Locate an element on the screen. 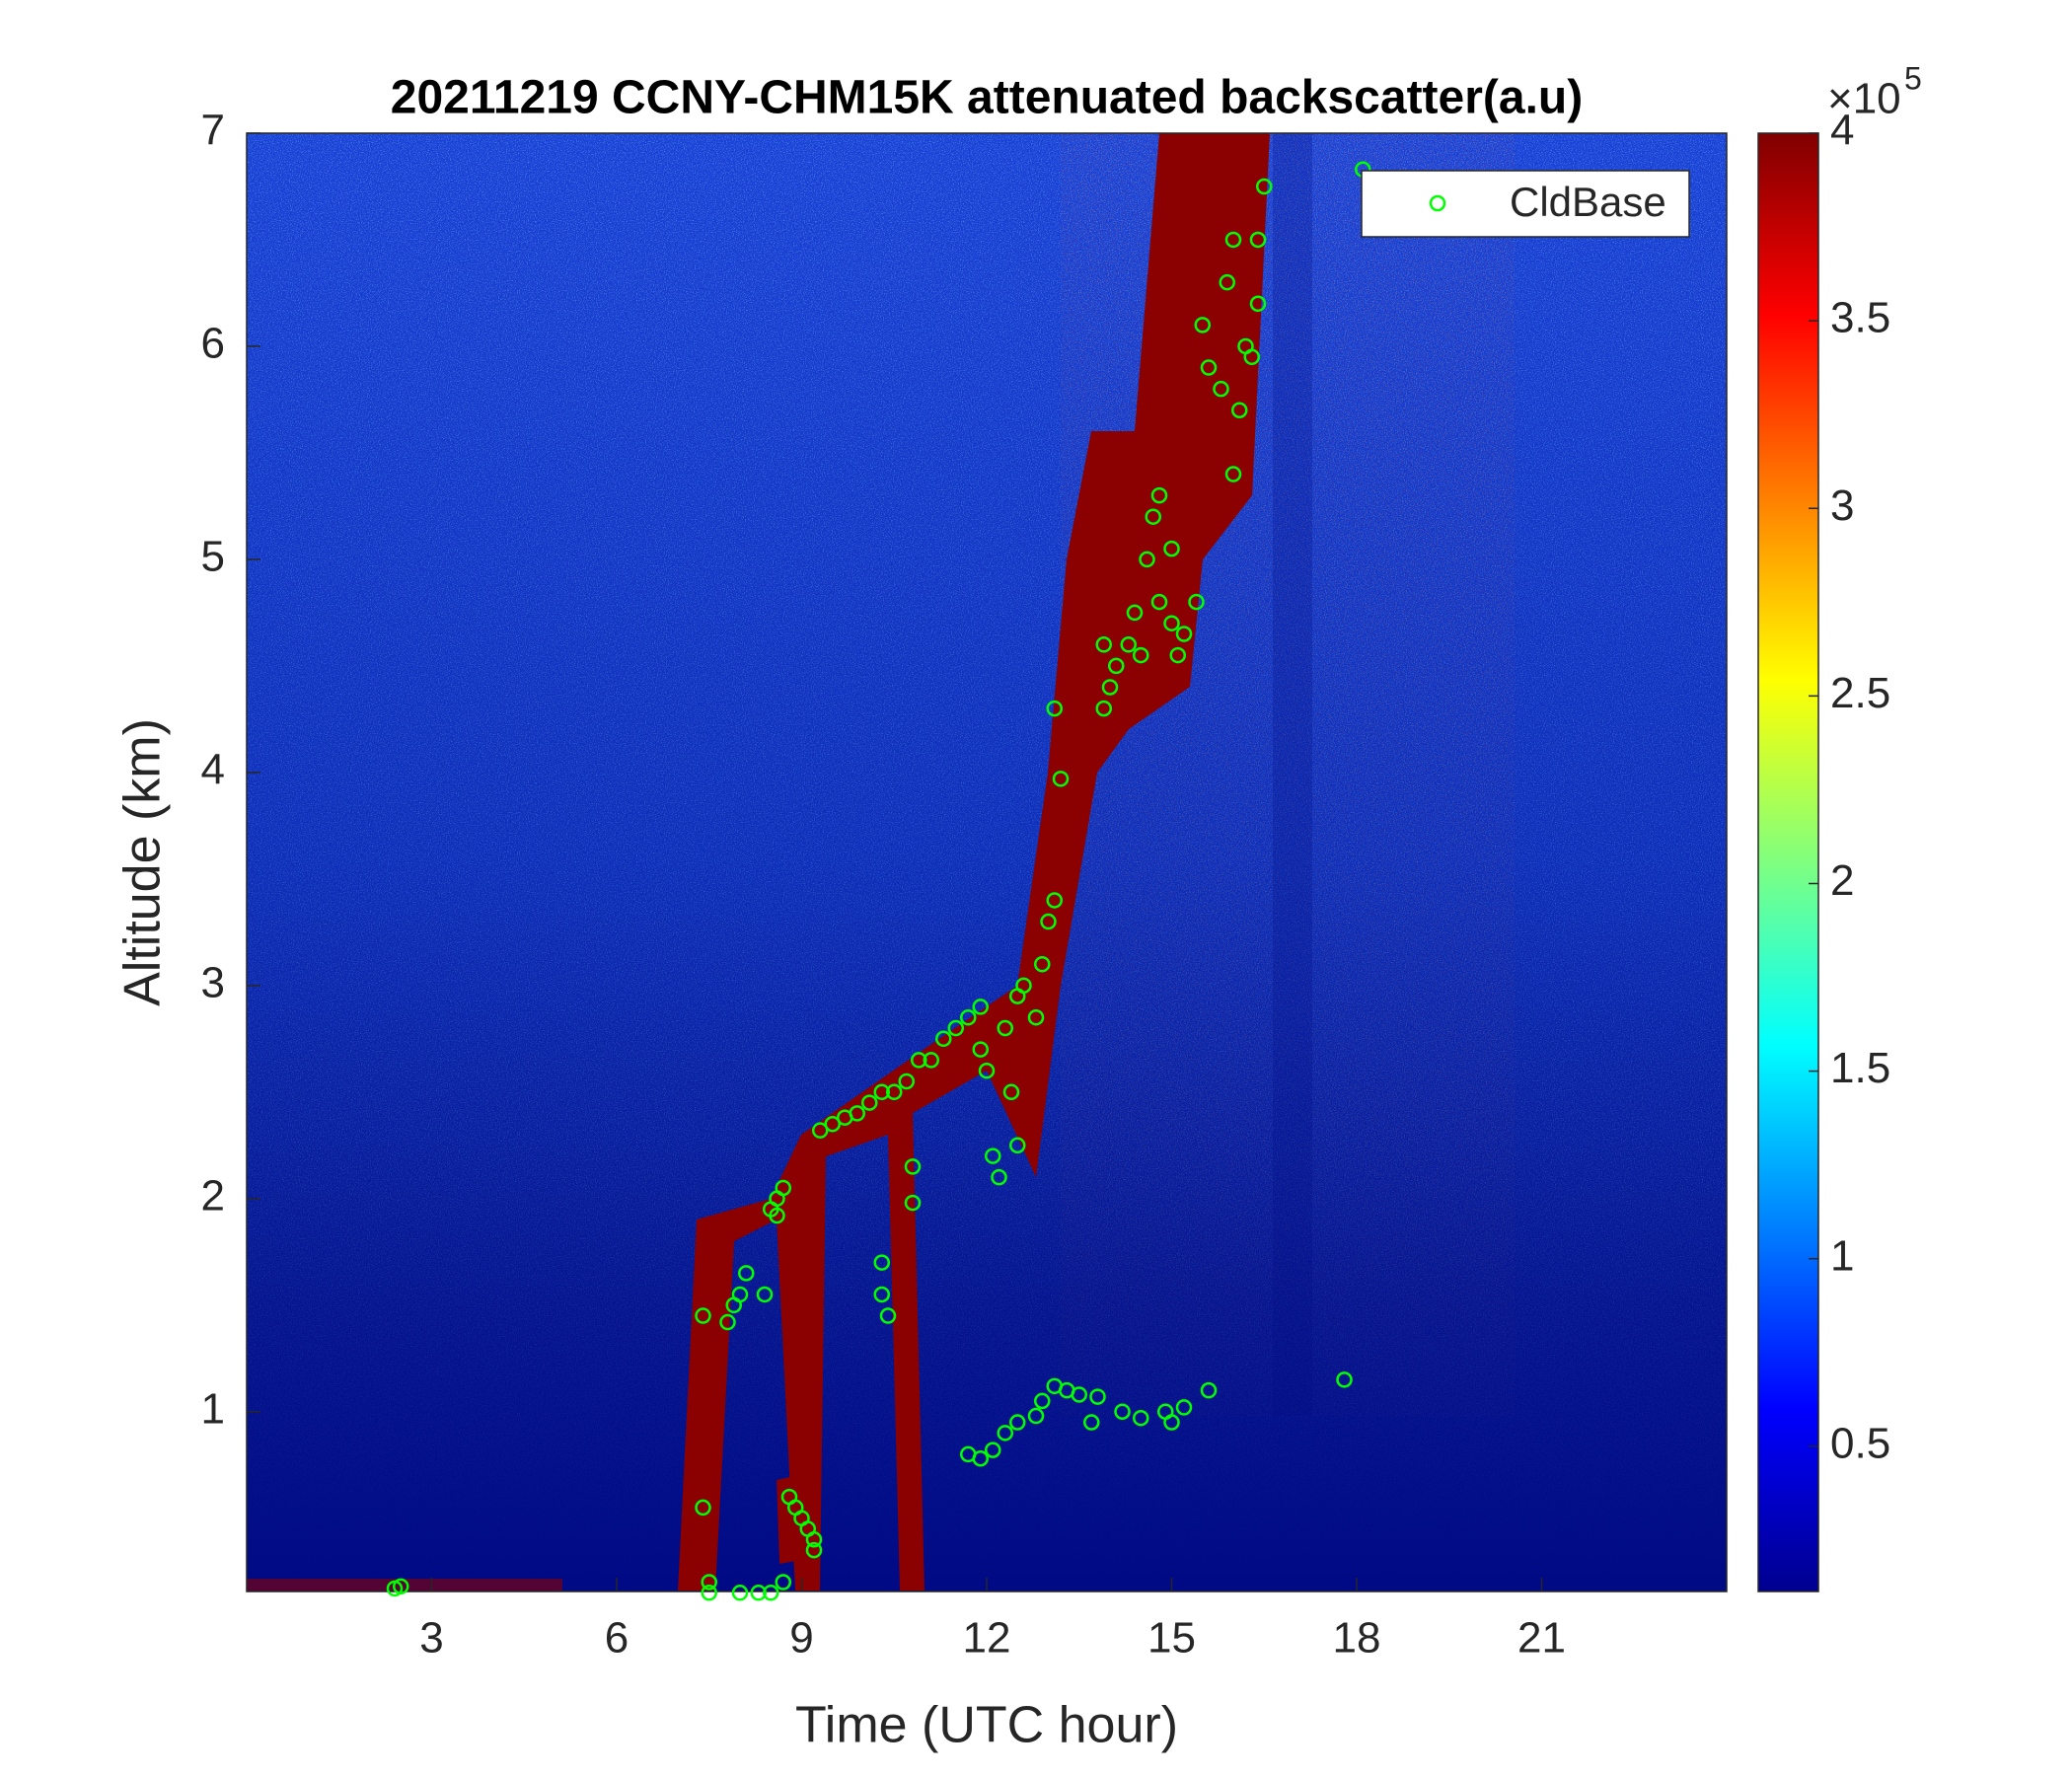 The height and width of the screenshot is (1776, 2072). colorbar-tick-label: 1.5 is located at coordinates (1860, 1068).